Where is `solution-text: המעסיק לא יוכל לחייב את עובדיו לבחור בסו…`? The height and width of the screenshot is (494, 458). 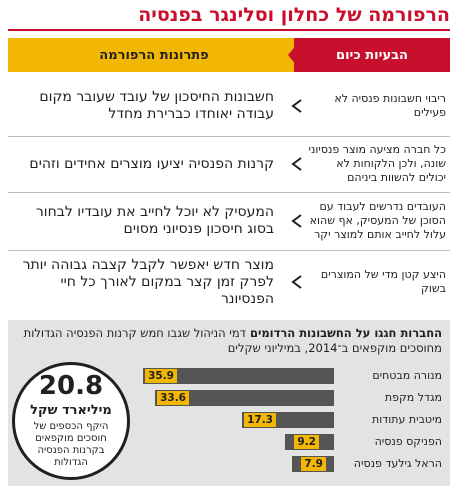
solution-text: המעסיק לא יוכל לחייב את עובדיו לבחור בסו… is located at coordinates (154, 220).